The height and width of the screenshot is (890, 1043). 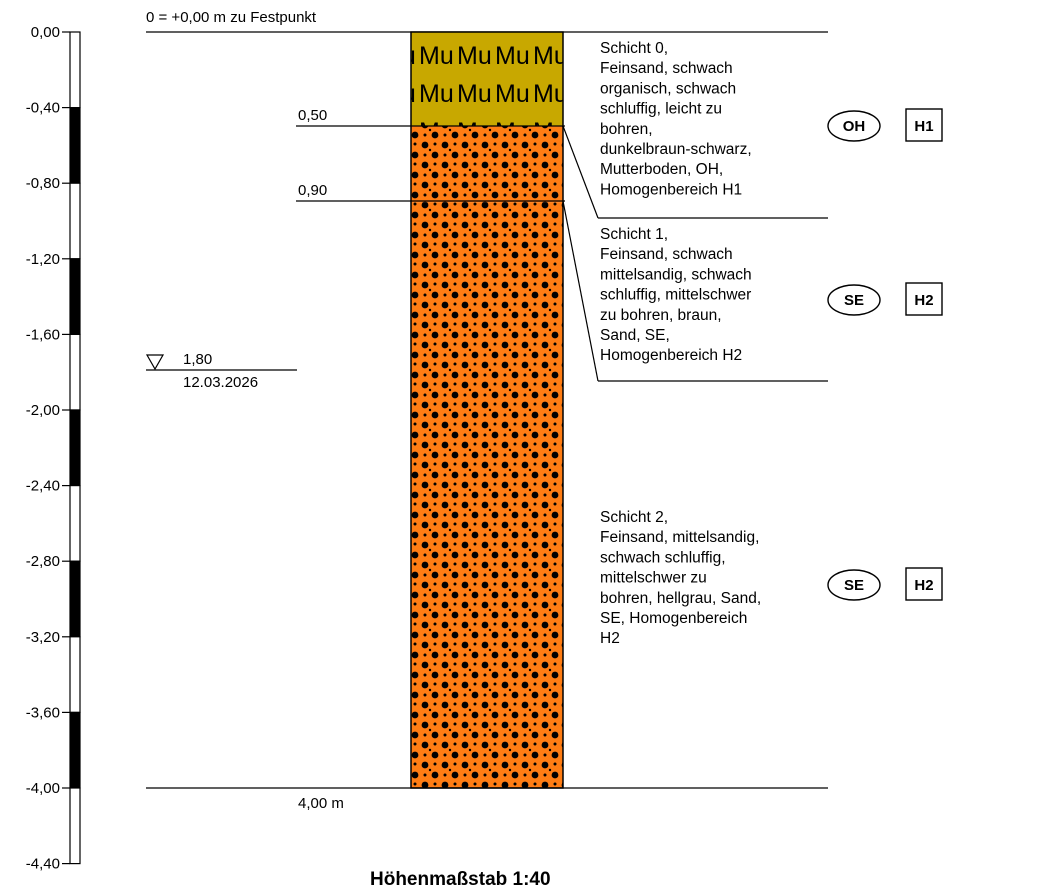 I want to click on scale-tick-label: -1,60, so click(x=43, y=334).